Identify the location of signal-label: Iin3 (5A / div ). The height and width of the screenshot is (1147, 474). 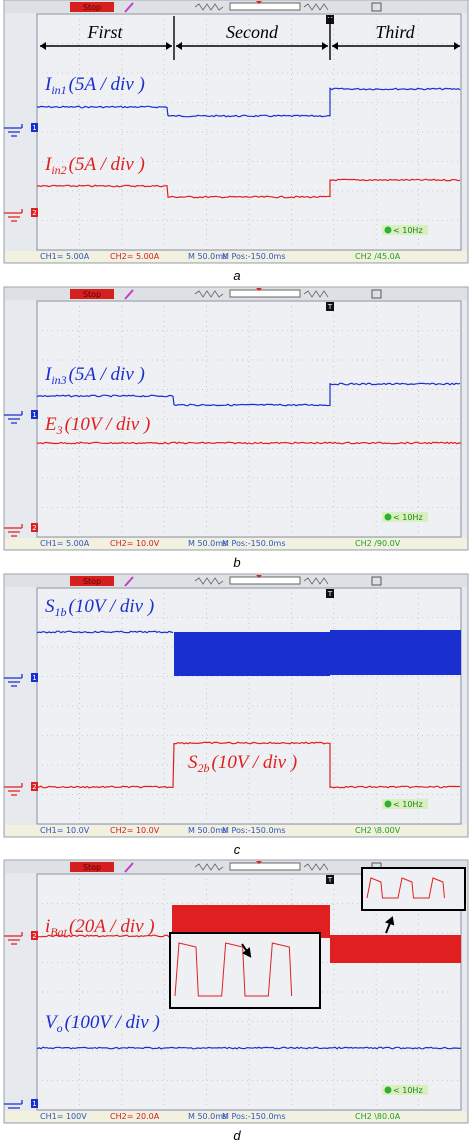
(94, 375).